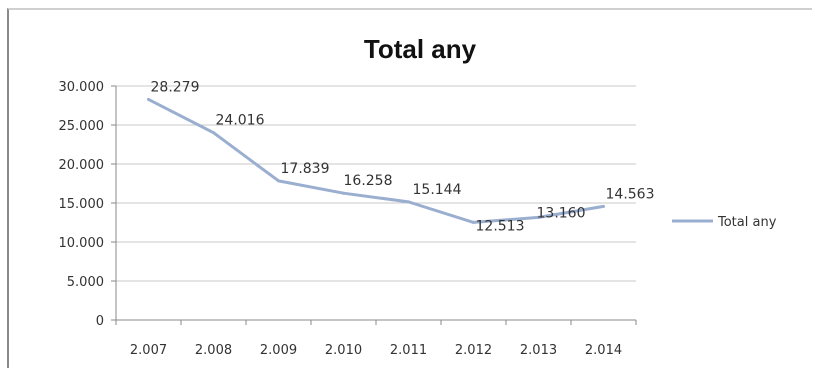 The width and height of the screenshot is (815, 368). What do you see at coordinates (82, 87) in the screenshot?
I see `y-tick-label: 30.000` at bounding box center [82, 87].